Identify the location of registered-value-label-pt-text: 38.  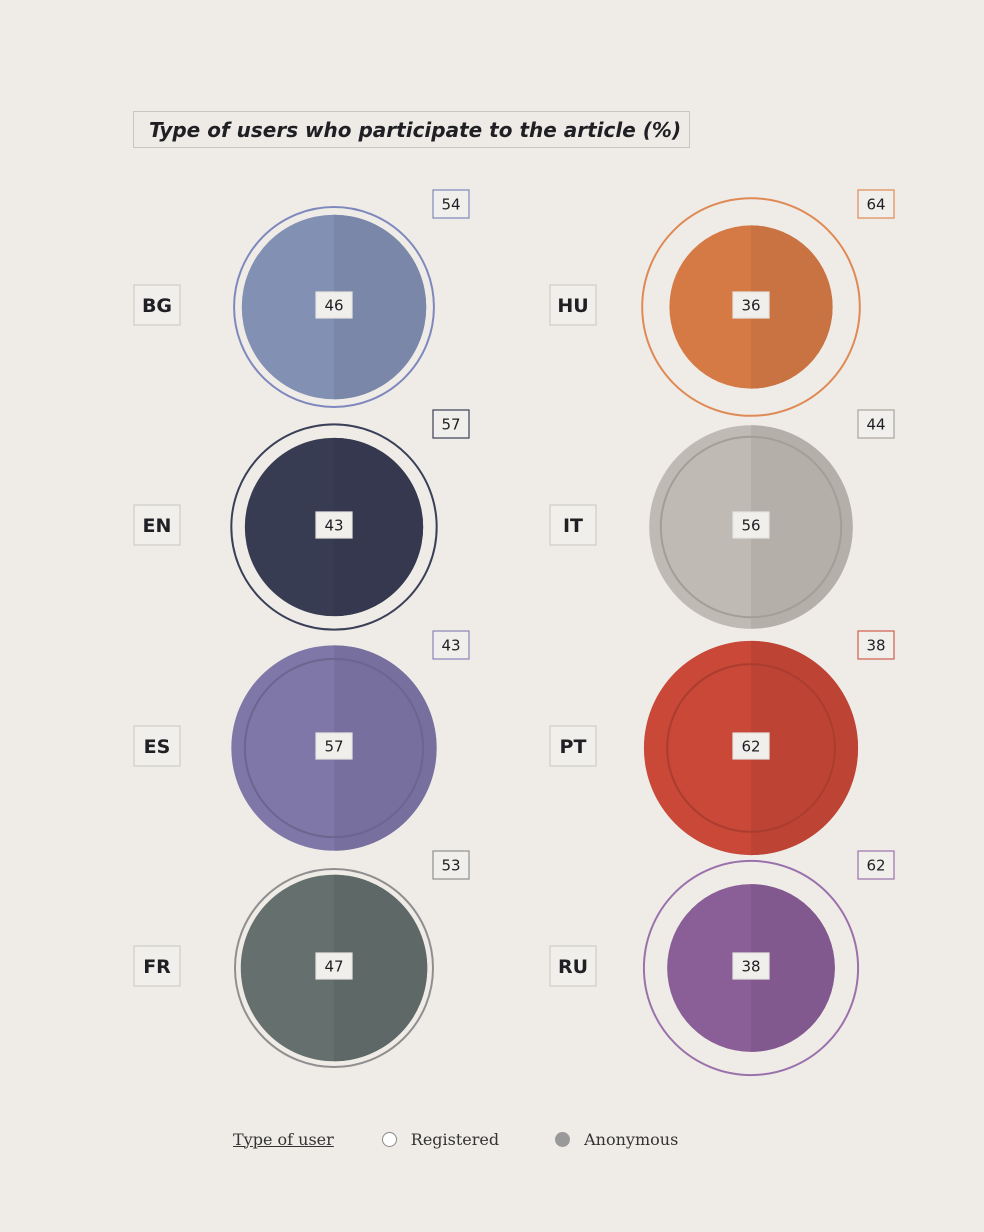
(875, 645).